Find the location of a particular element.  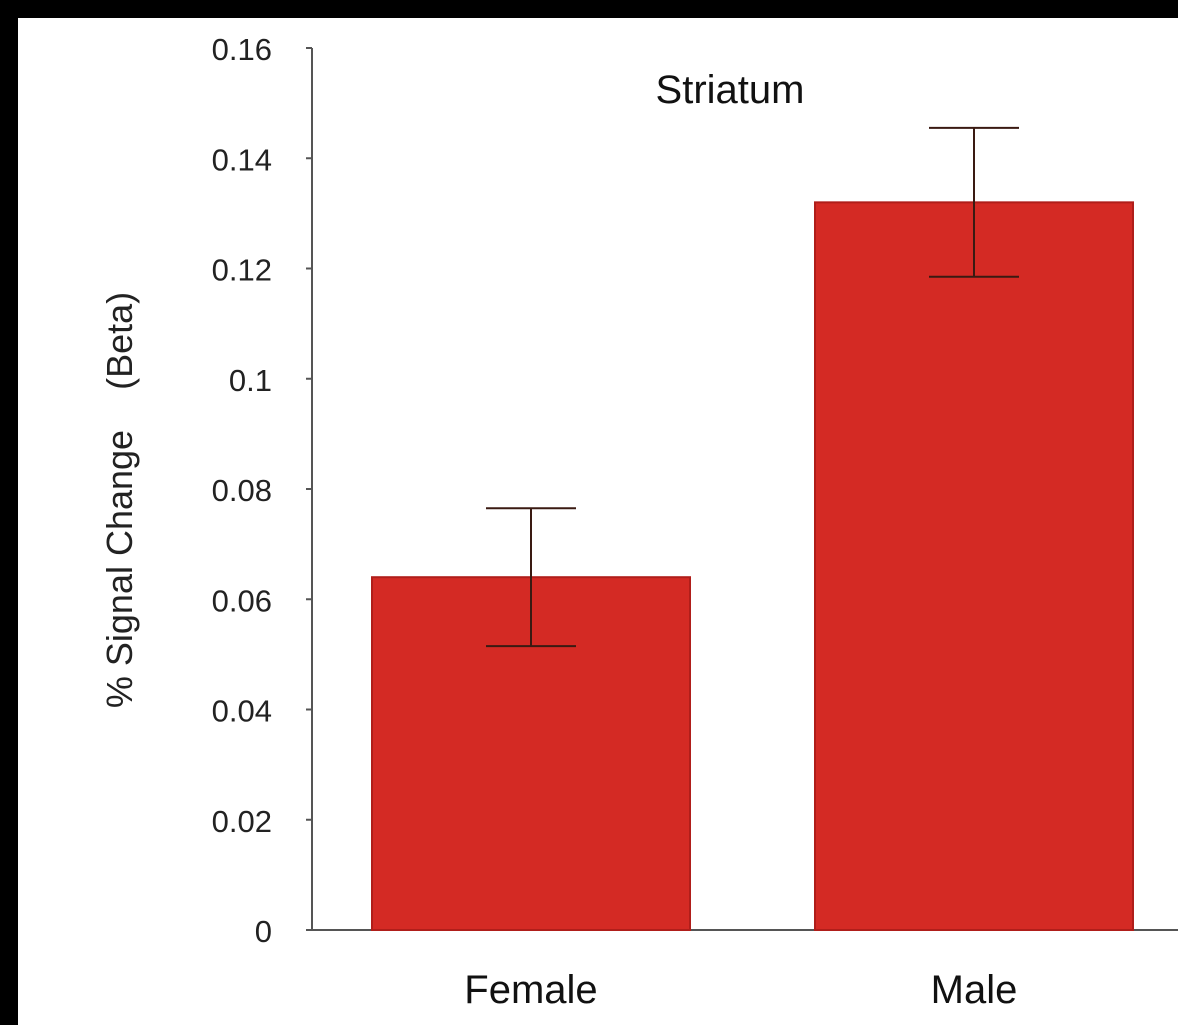

y-tick-label: 0.08 is located at coordinates (242, 490).